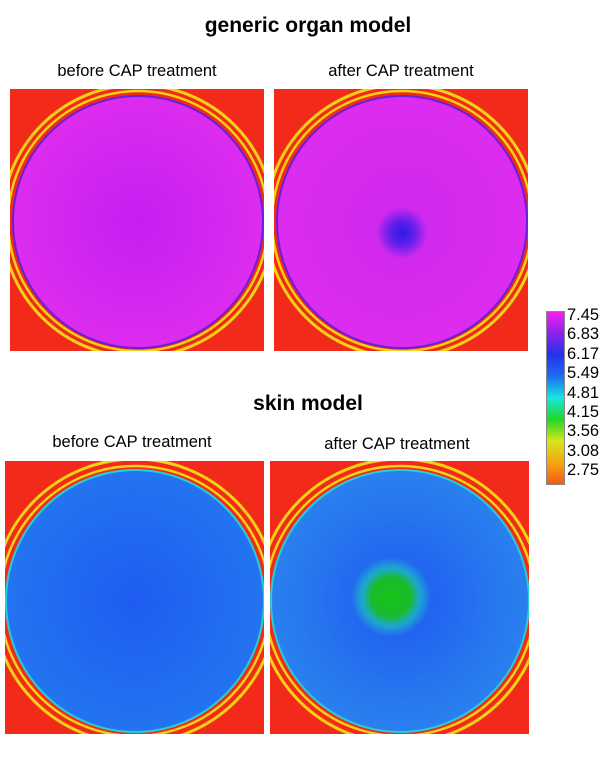 The width and height of the screenshot is (616, 760). What do you see at coordinates (308, 25) in the screenshot?
I see `organ-model-title: generic organ model` at bounding box center [308, 25].